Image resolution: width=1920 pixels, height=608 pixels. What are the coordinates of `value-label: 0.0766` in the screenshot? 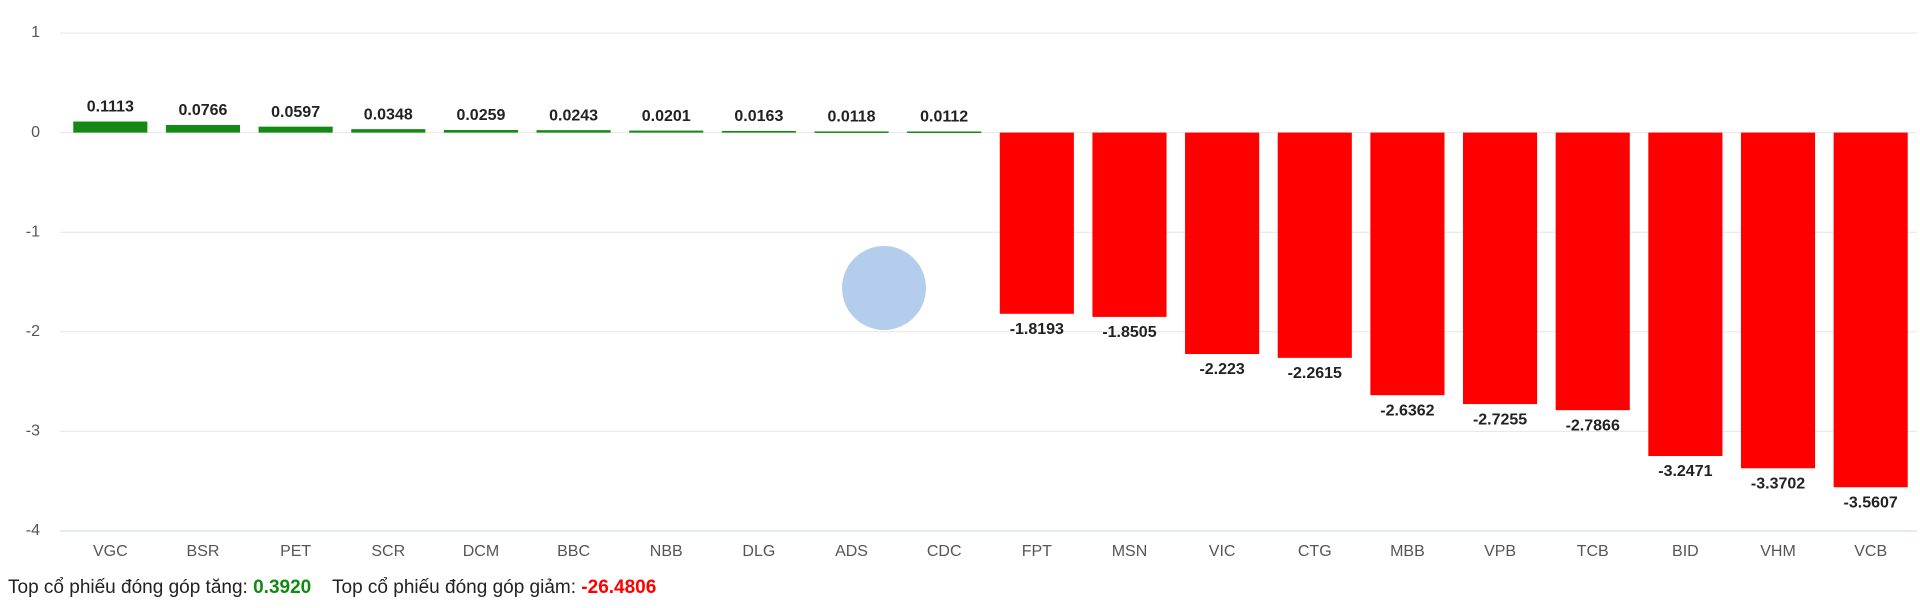 It's located at (203, 110).